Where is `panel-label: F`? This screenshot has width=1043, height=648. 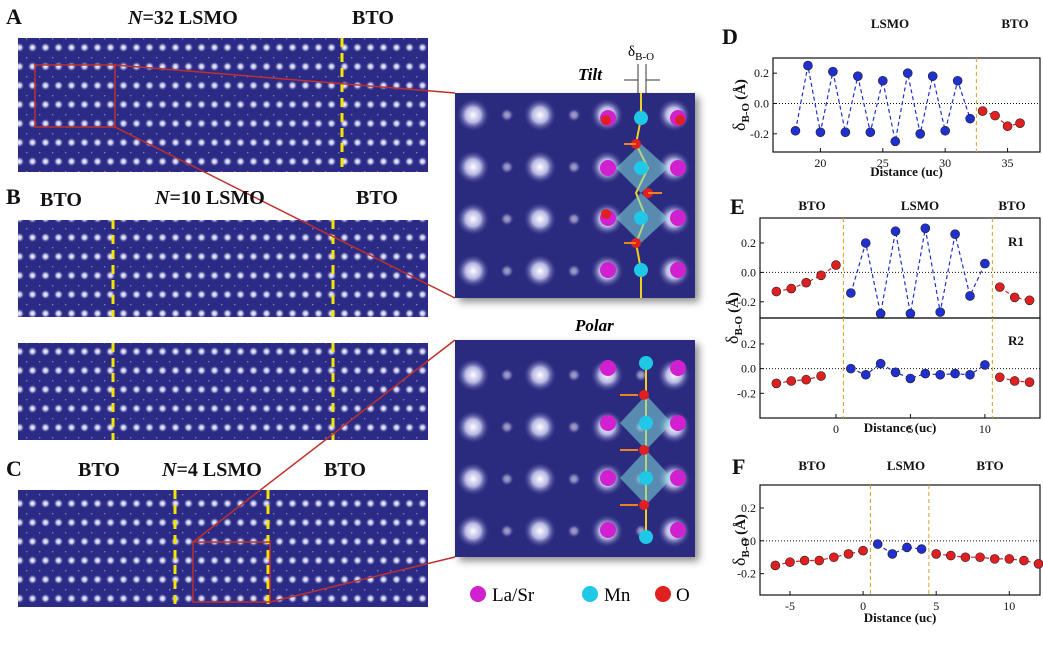 panel-label: F is located at coordinates (738, 466).